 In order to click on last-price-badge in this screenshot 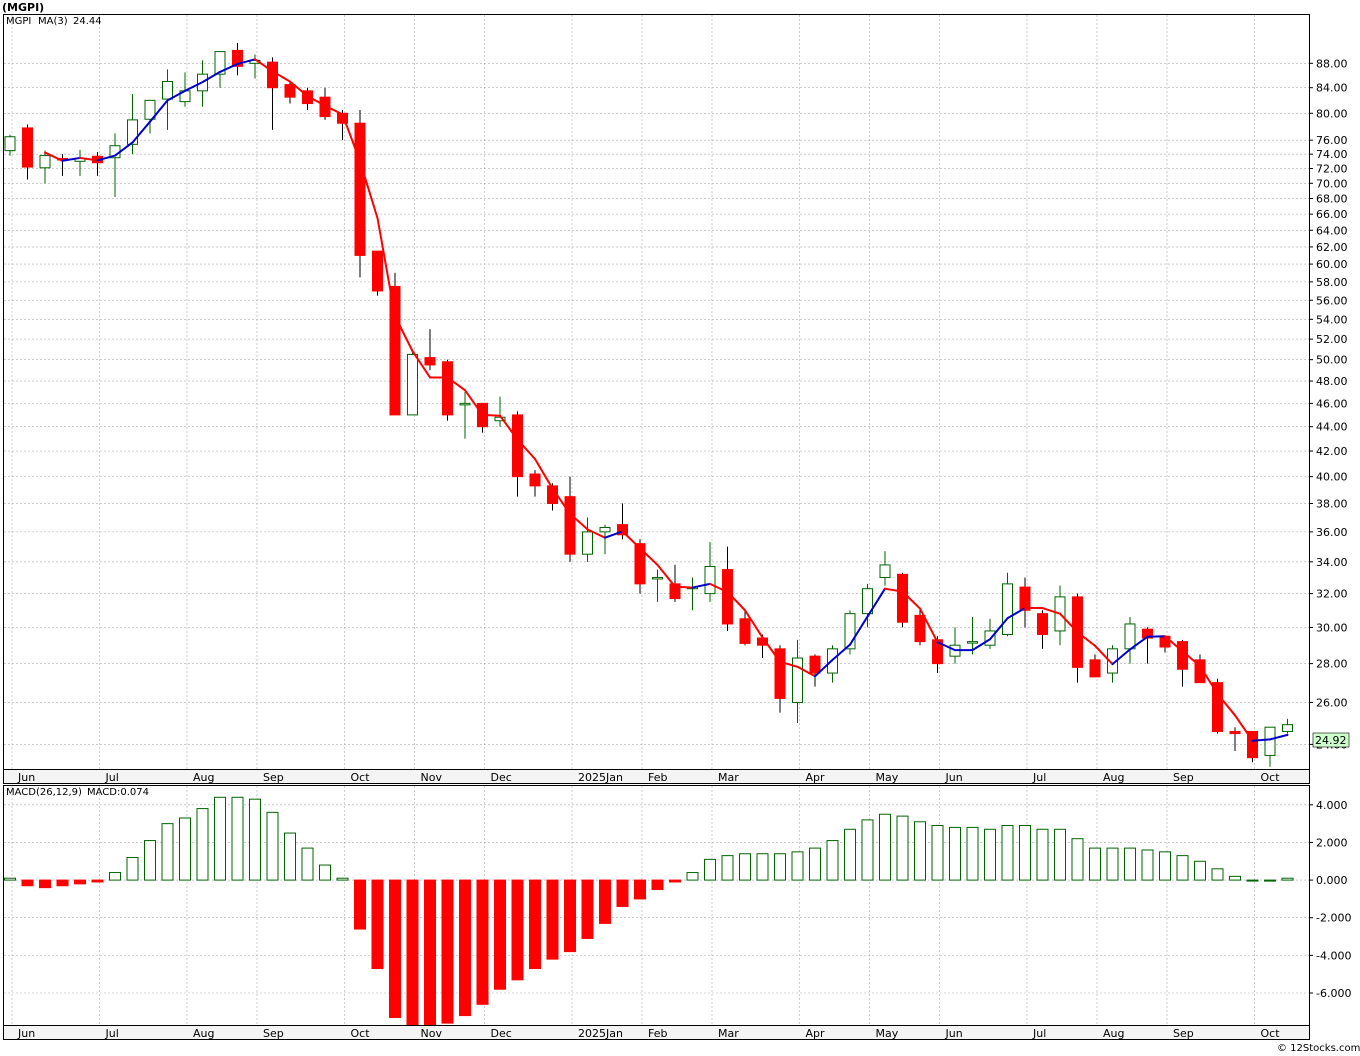, I will do `click(1331, 740)`.